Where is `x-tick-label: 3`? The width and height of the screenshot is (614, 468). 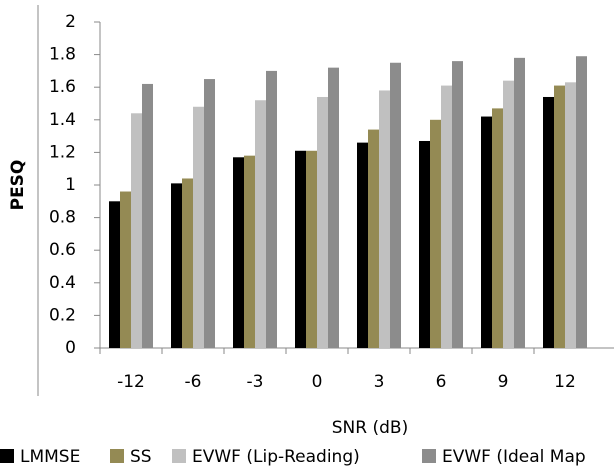
x-tick-label: 3 is located at coordinates (379, 382).